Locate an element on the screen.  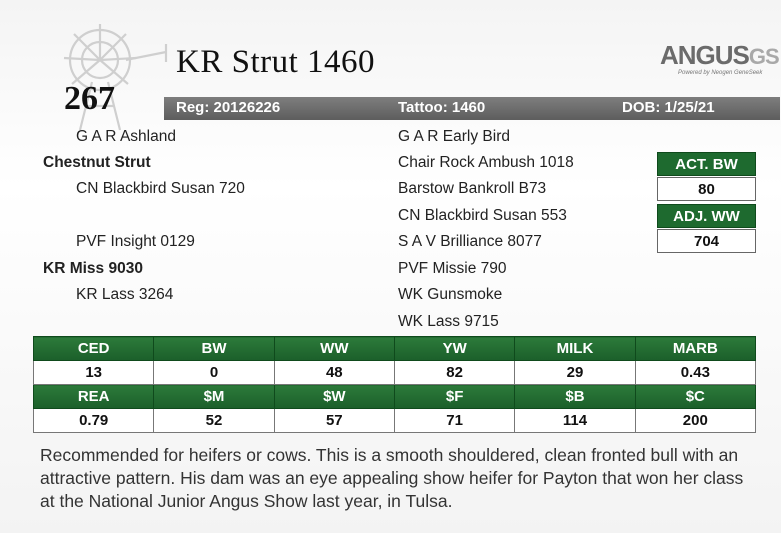
epd-header-w: $W is located at coordinates (334, 396).